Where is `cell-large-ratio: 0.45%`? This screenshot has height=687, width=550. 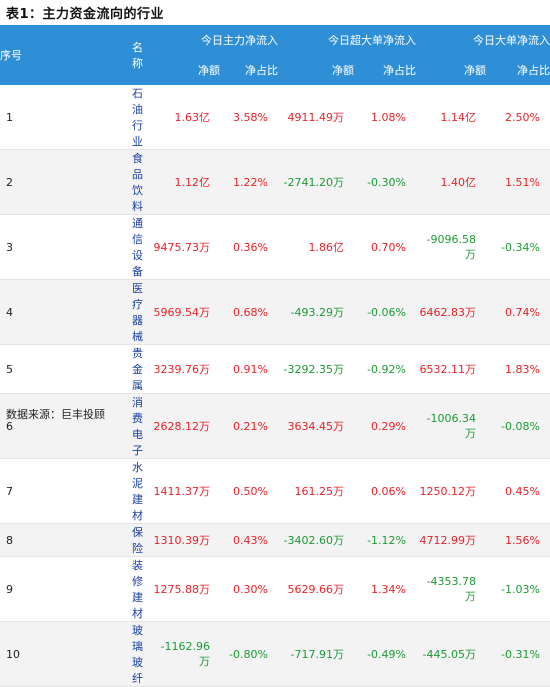 cell-large-ratio: 0.45% is located at coordinates (518, 491).